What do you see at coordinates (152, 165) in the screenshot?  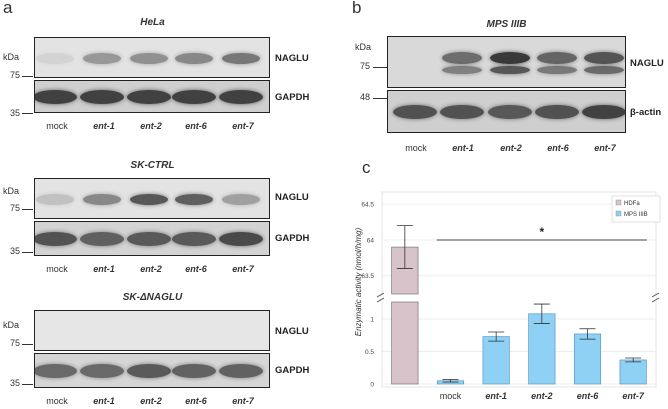 I see `blot-title-sk-ctrl: SK-CTRL` at bounding box center [152, 165].